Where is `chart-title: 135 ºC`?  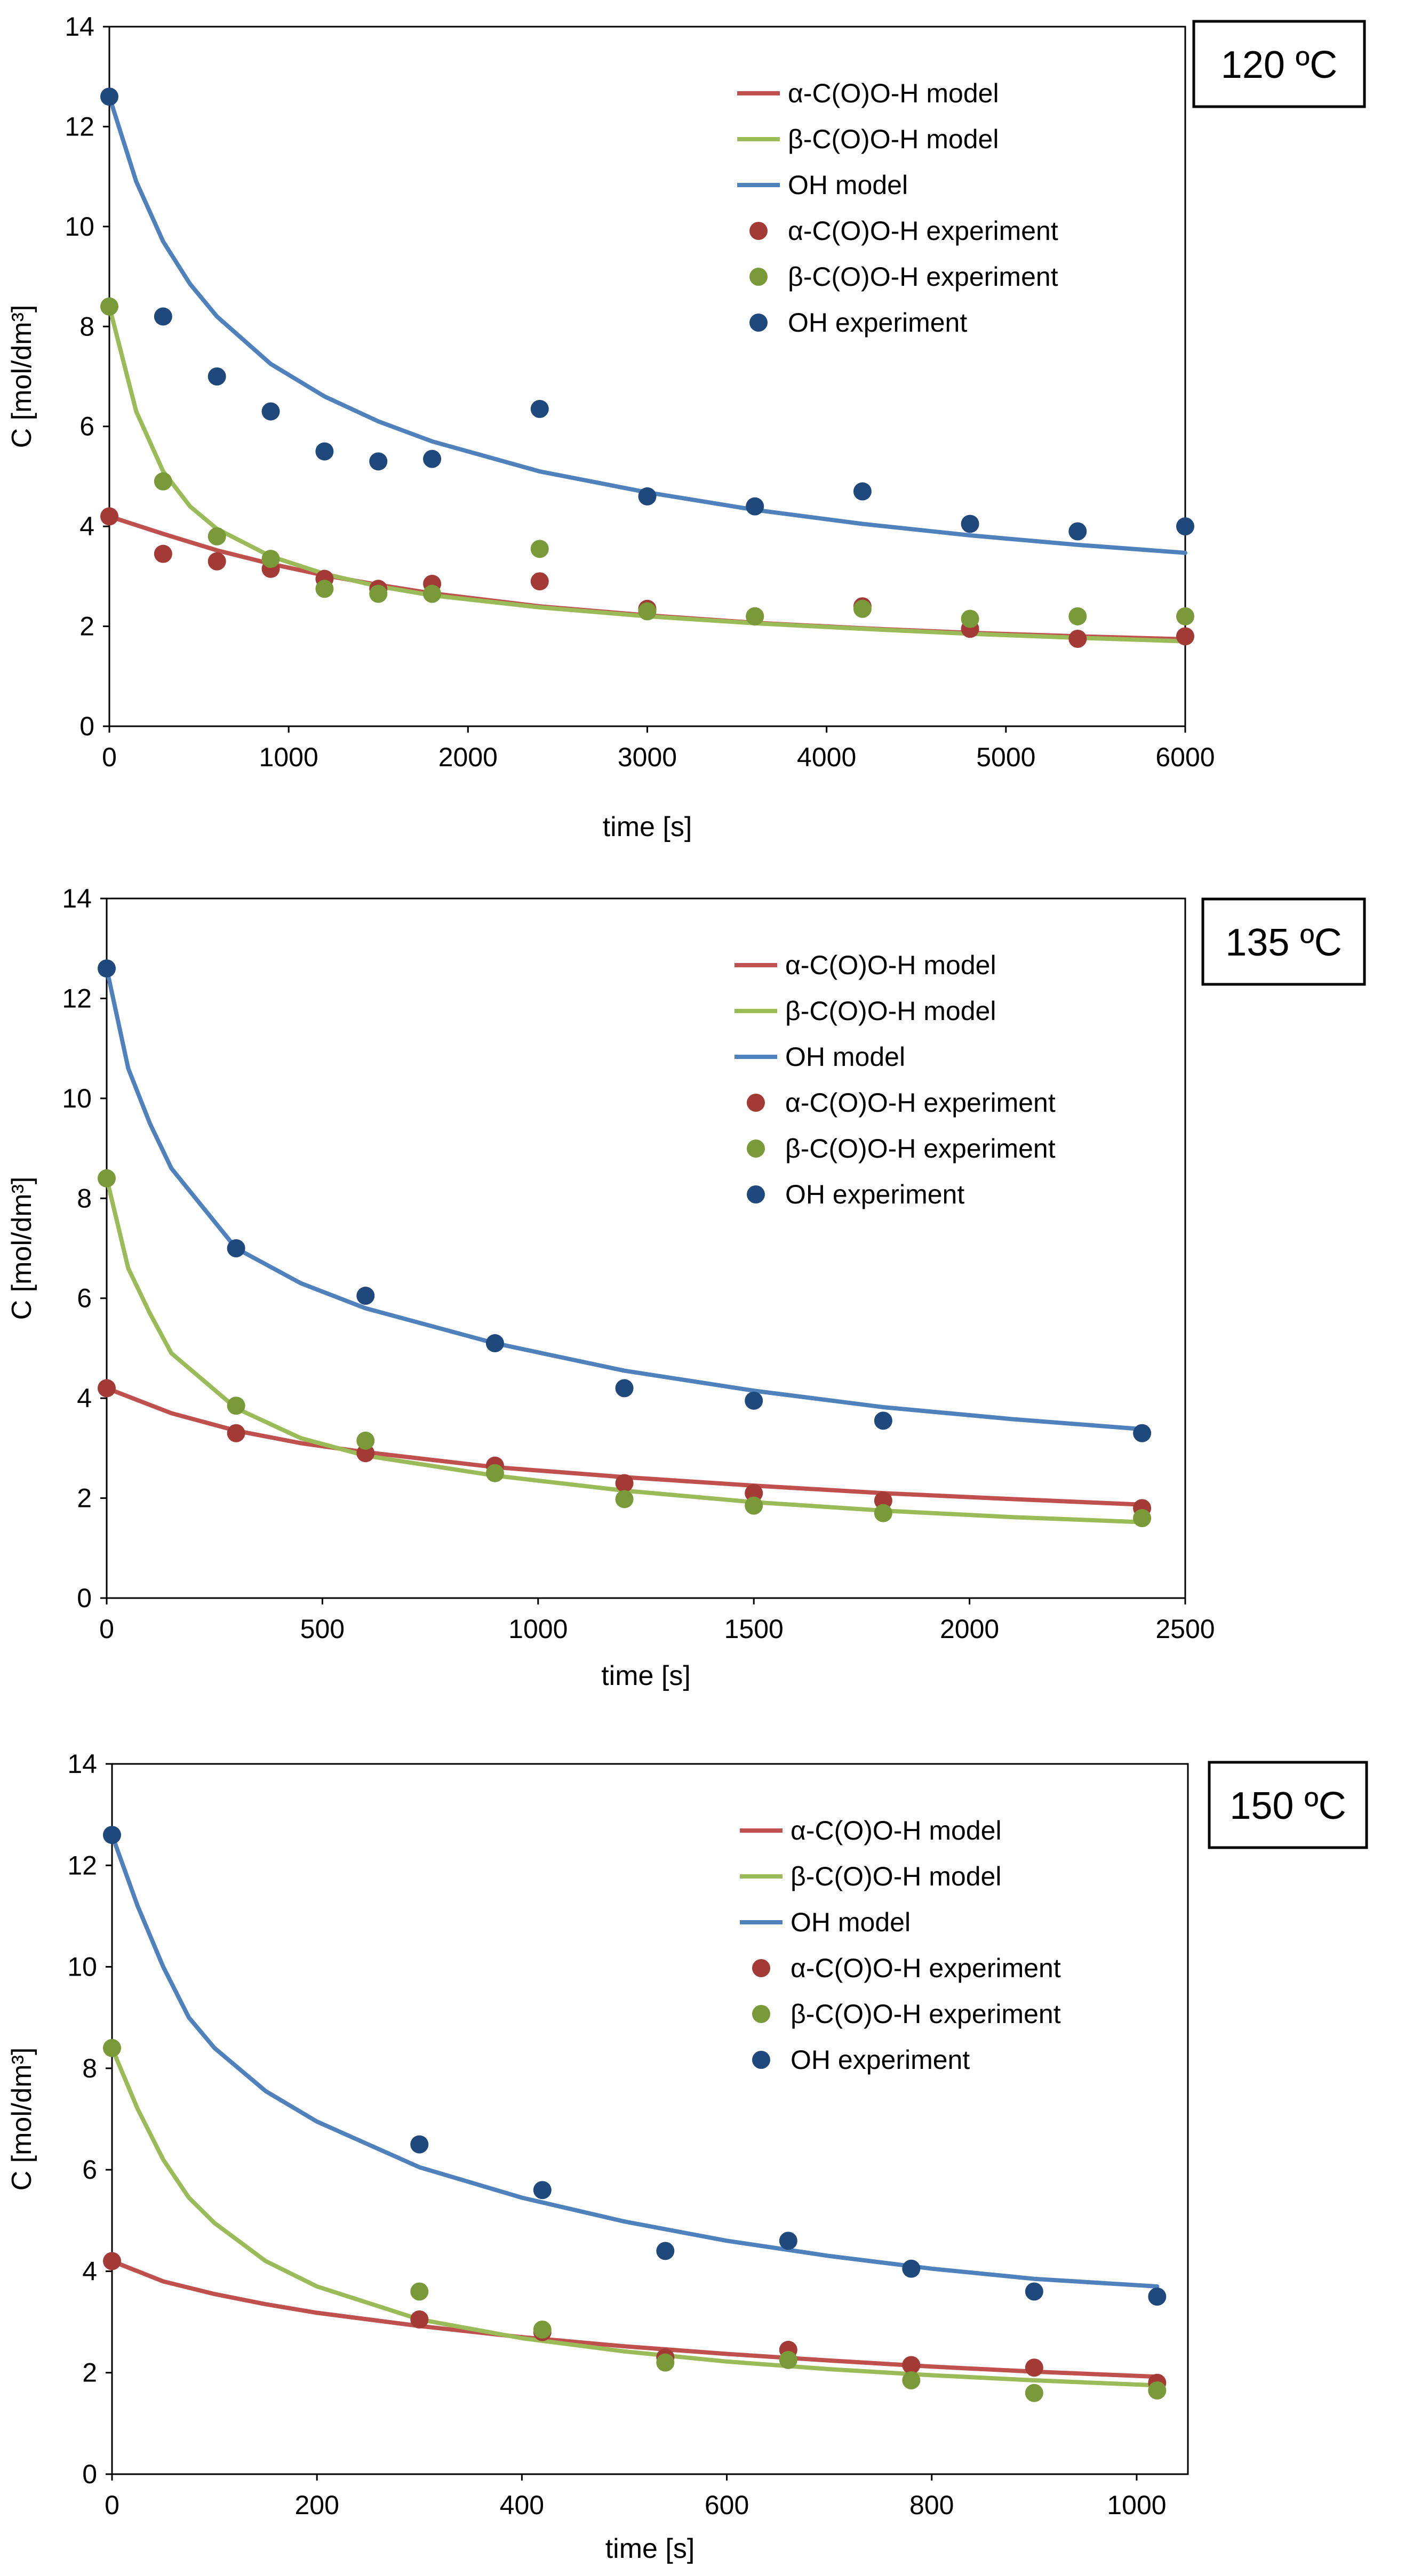 chart-title: 135 ºC is located at coordinates (1283, 943).